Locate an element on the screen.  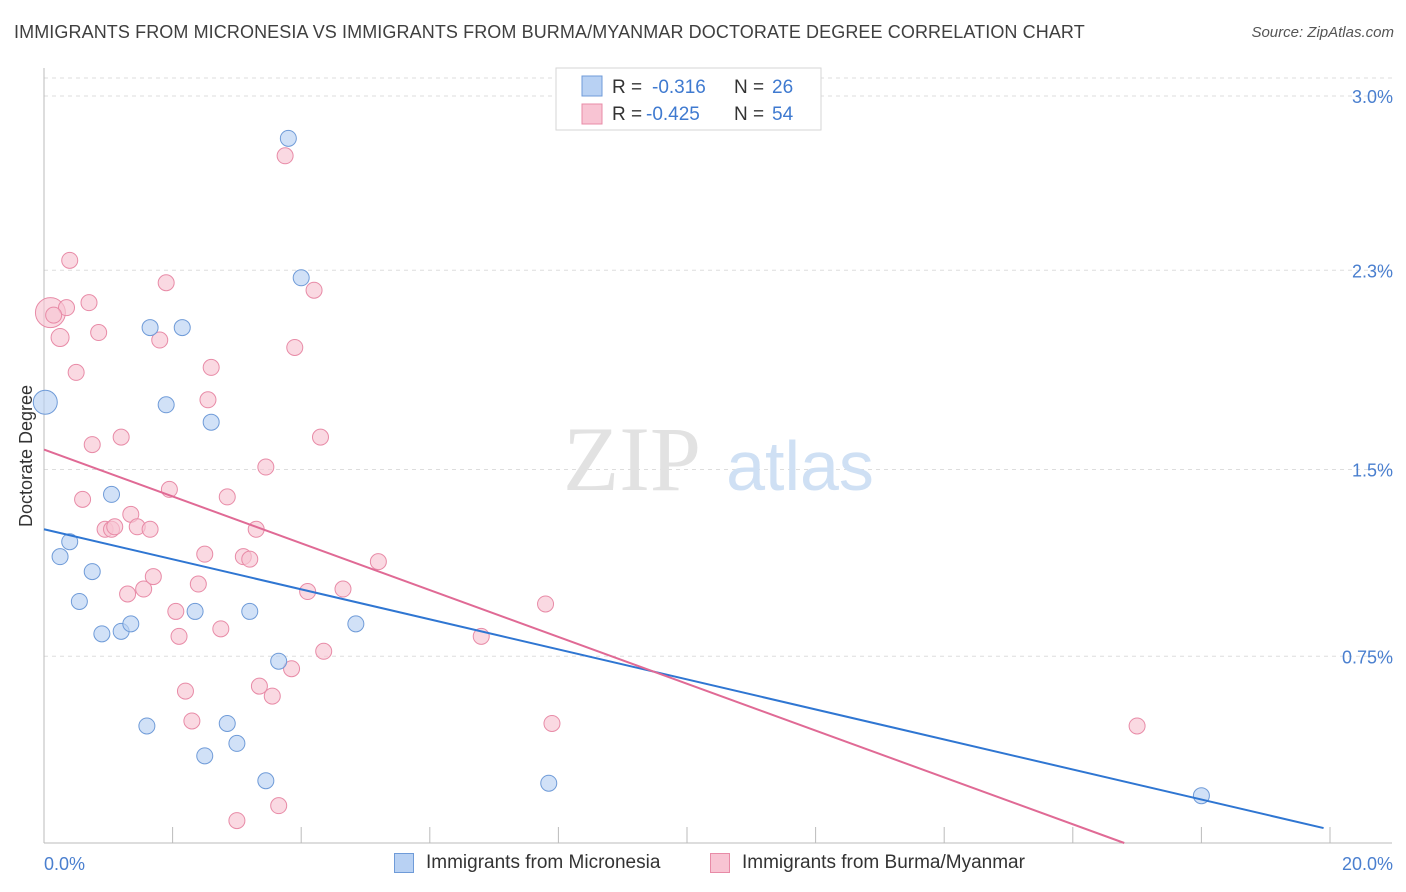
x-tick-labels: 0.0% 20.0% is located at coordinates (718, 864).